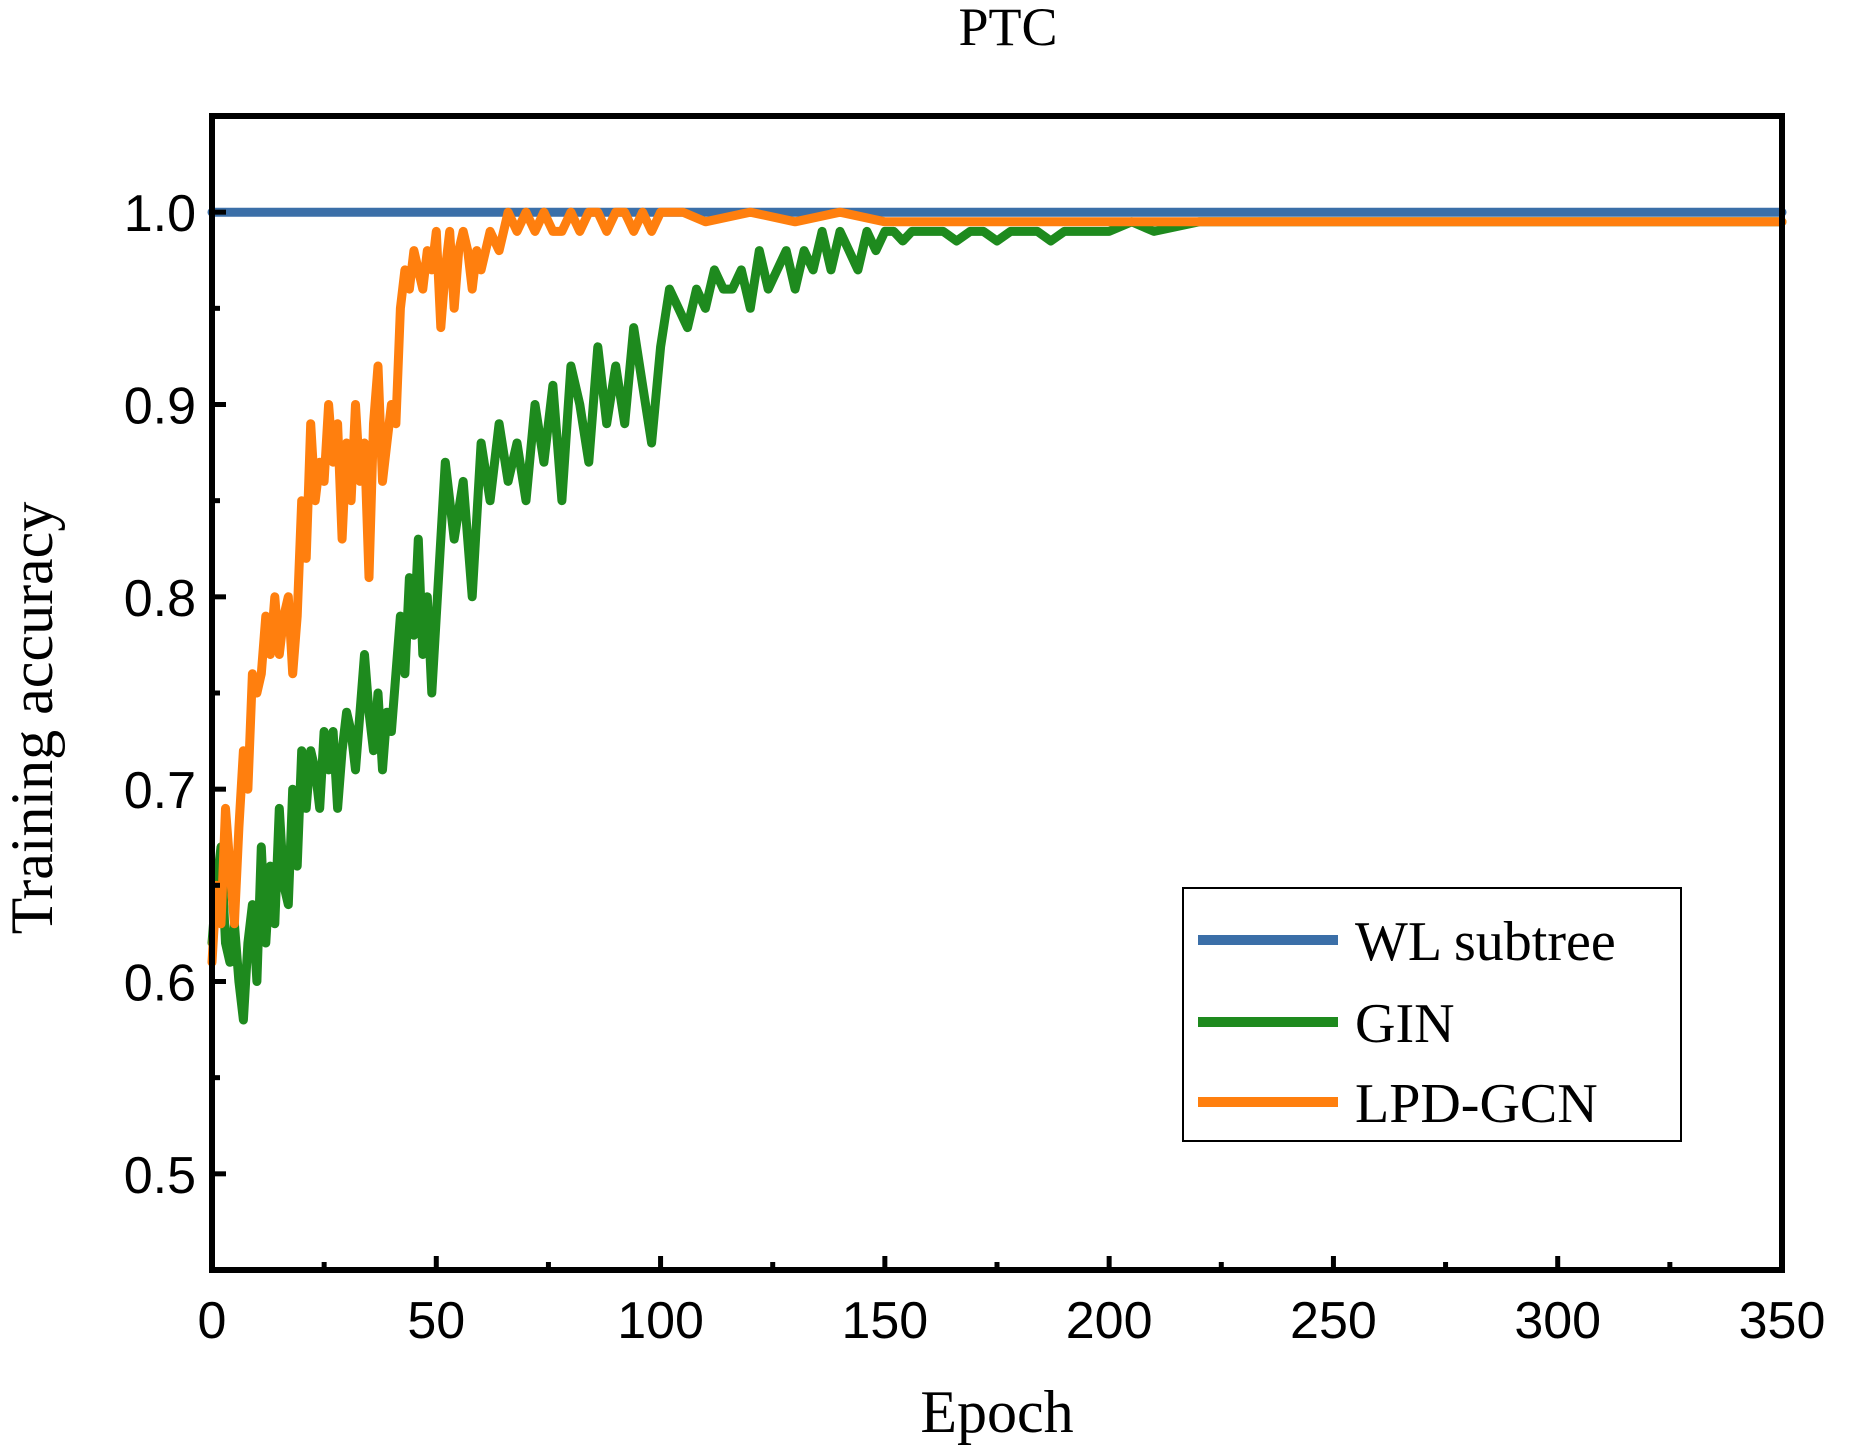  Describe the element at coordinates (160, 407) in the screenshot. I see `y-tick-label: 0.9` at that location.